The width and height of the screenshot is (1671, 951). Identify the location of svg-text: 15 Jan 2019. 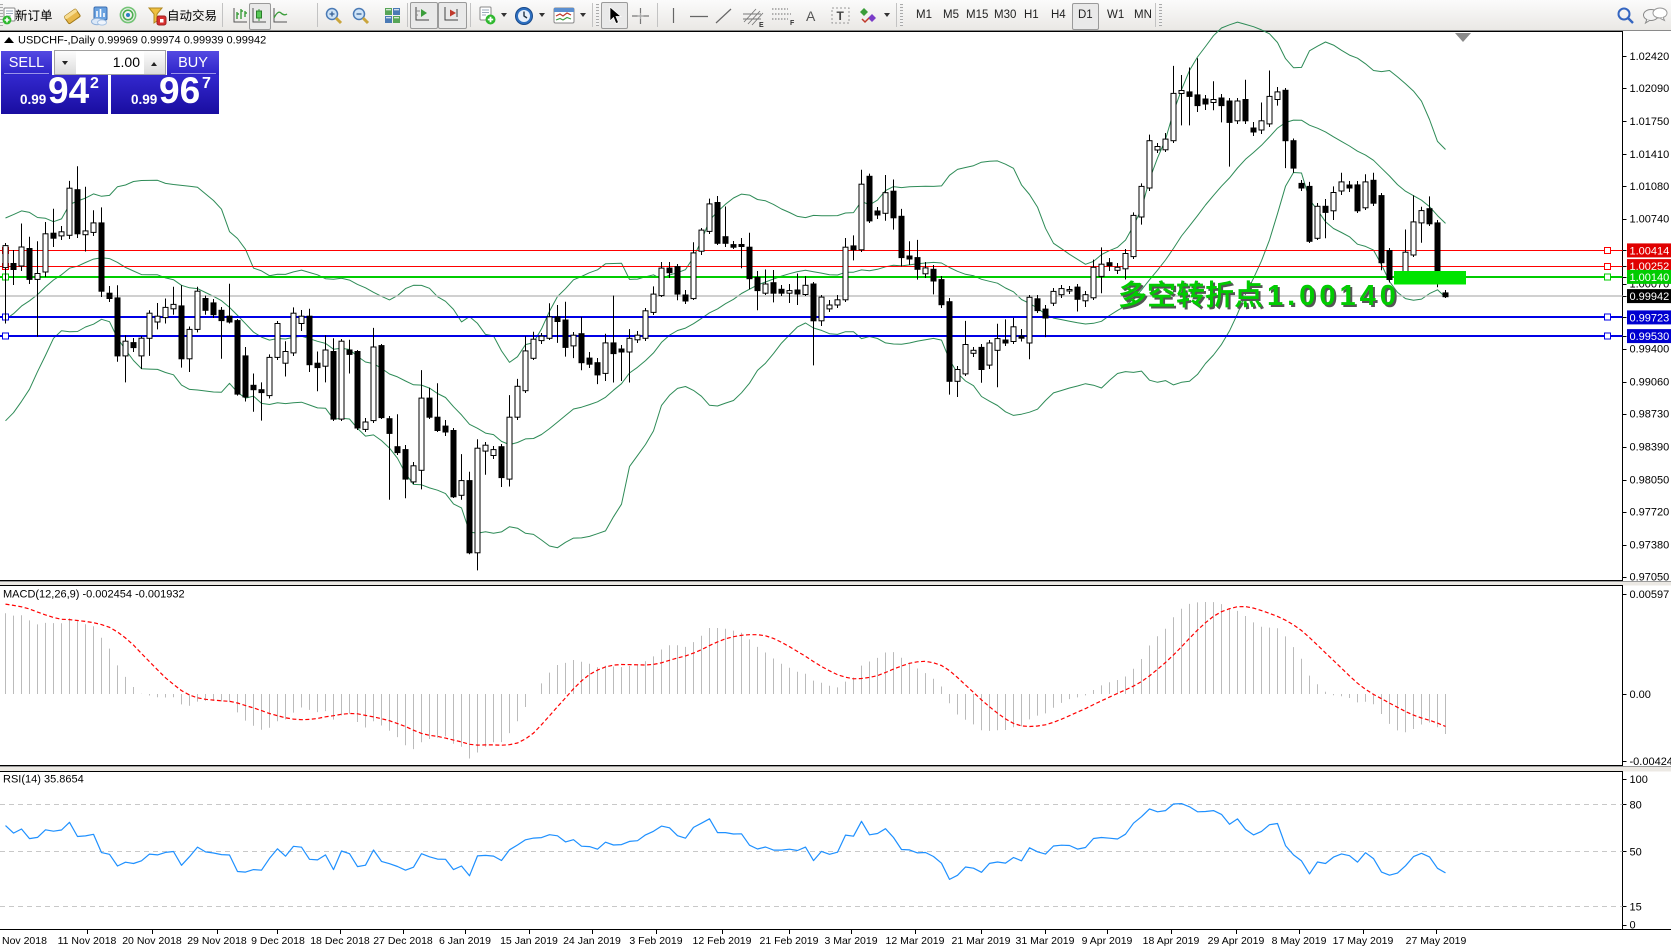
(529, 941).